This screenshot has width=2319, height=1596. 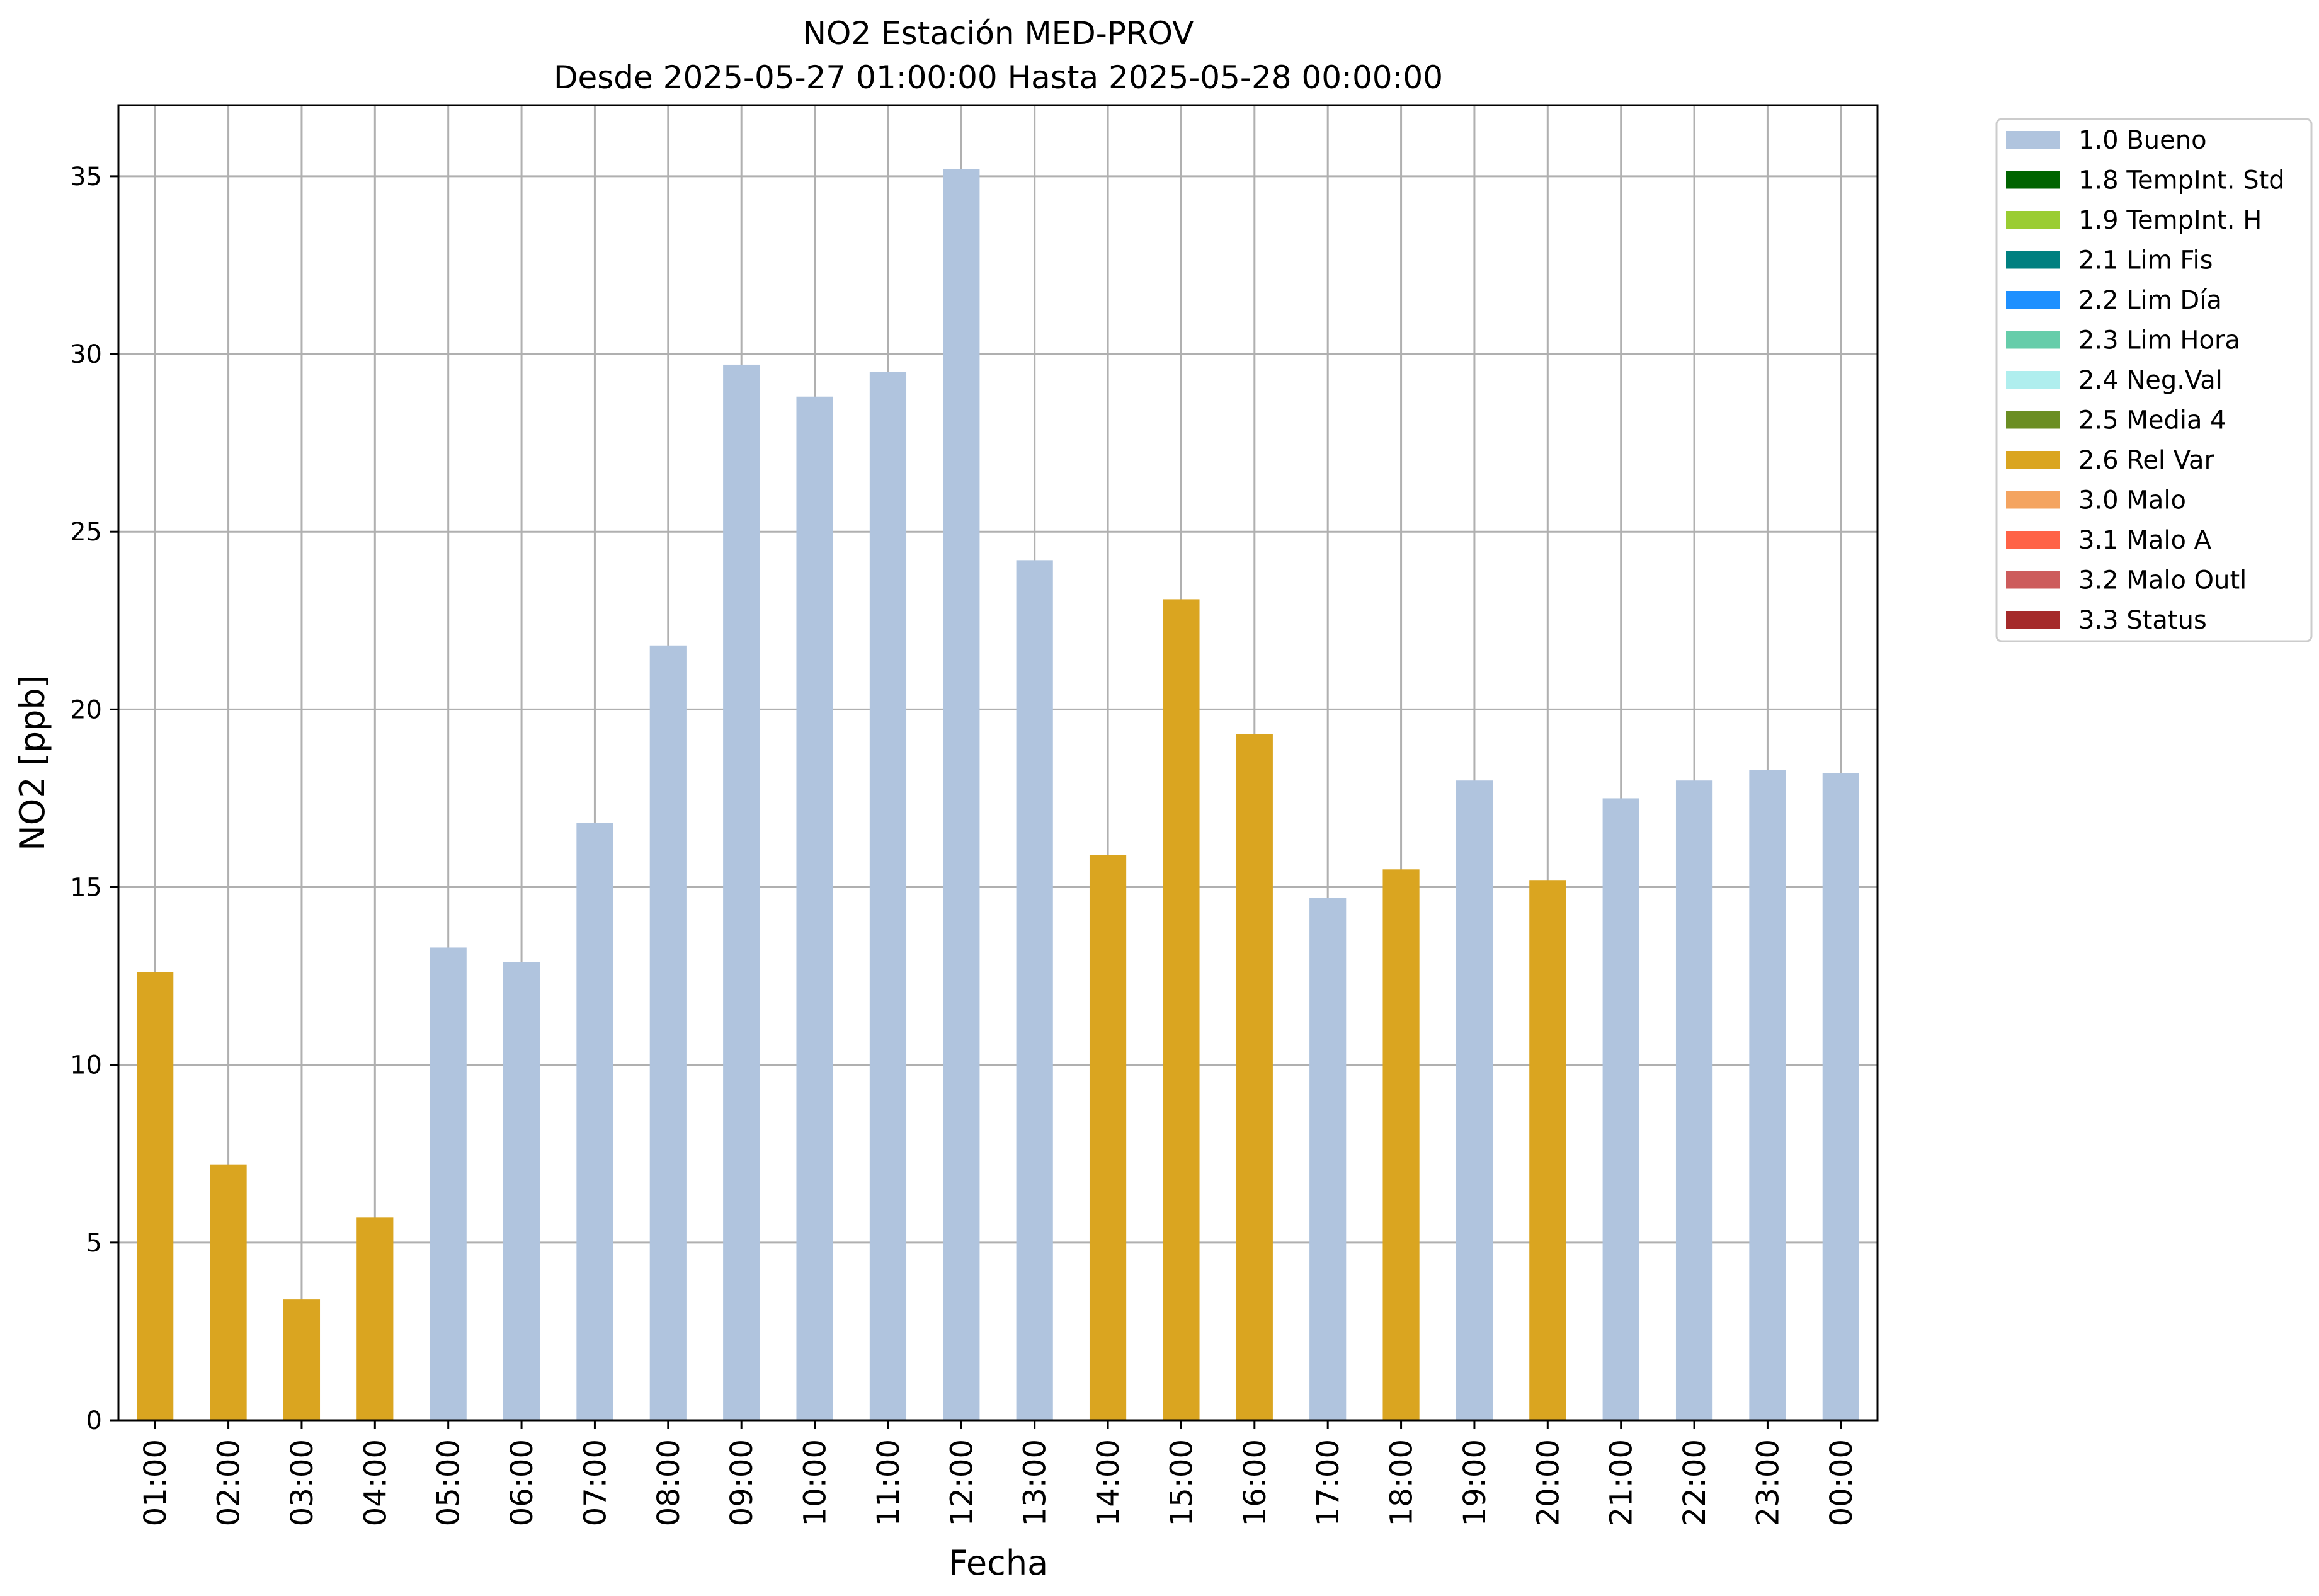 I want to click on x-tick-label: 19:00, so click(x=1475, y=1482).